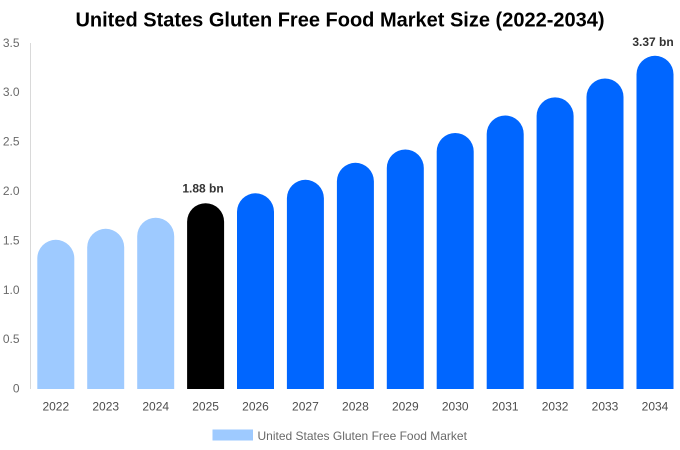 Image resolution: width=680 pixels, height=450 pixels. What do you see at coordinates (16, 389) in the screenshot?
I see `svg-text: 0` at bounding box center [16, 389].